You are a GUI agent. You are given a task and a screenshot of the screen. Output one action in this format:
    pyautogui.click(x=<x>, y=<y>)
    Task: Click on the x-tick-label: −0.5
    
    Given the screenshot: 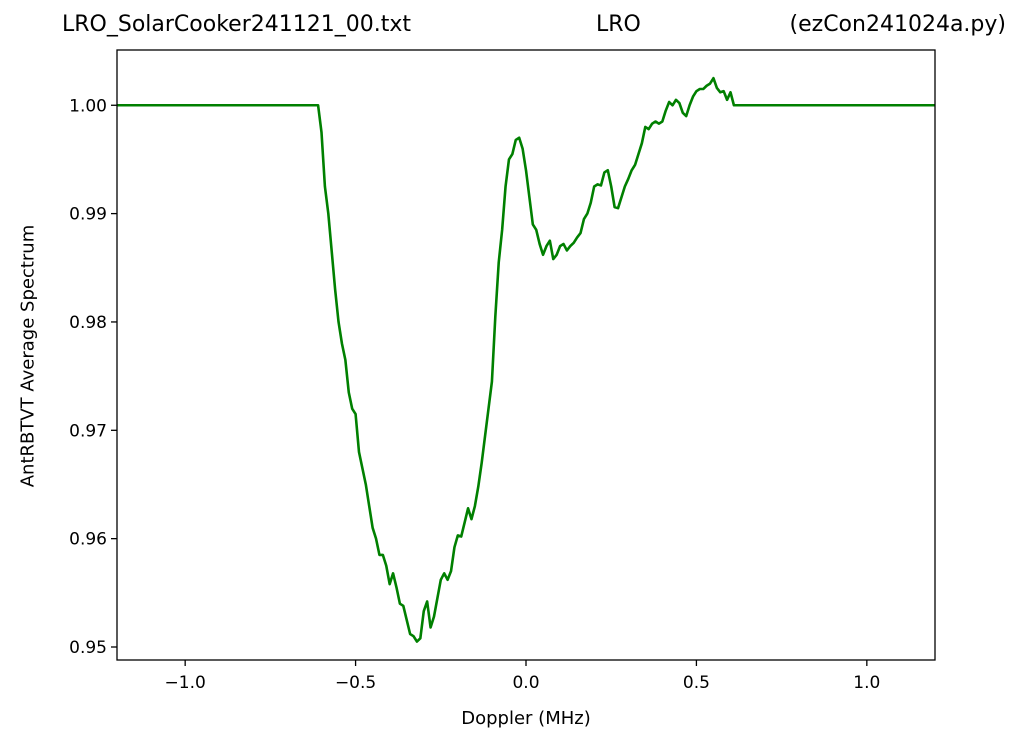 What is the action you would take?
    pyautogui.click(x=355, y=683)
    